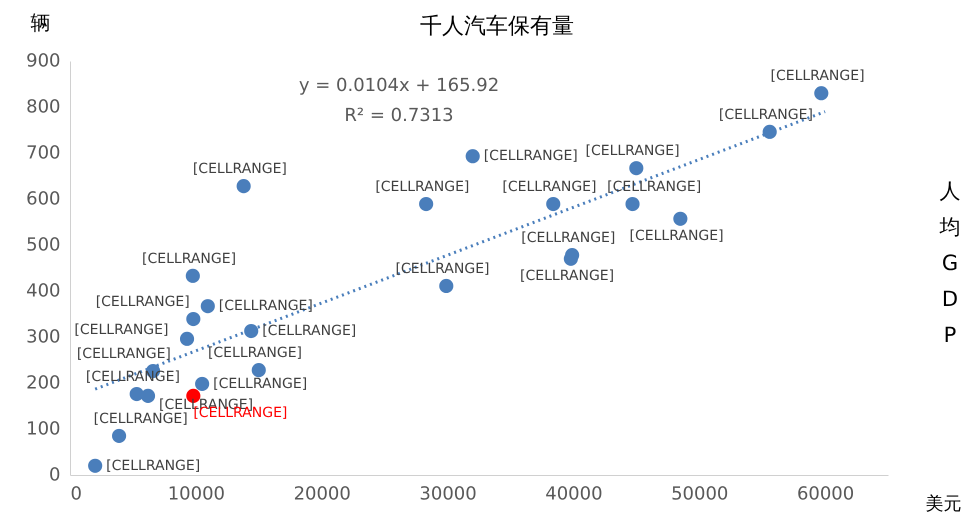  I want to click on text: 人均GDP, so click(949, 263).